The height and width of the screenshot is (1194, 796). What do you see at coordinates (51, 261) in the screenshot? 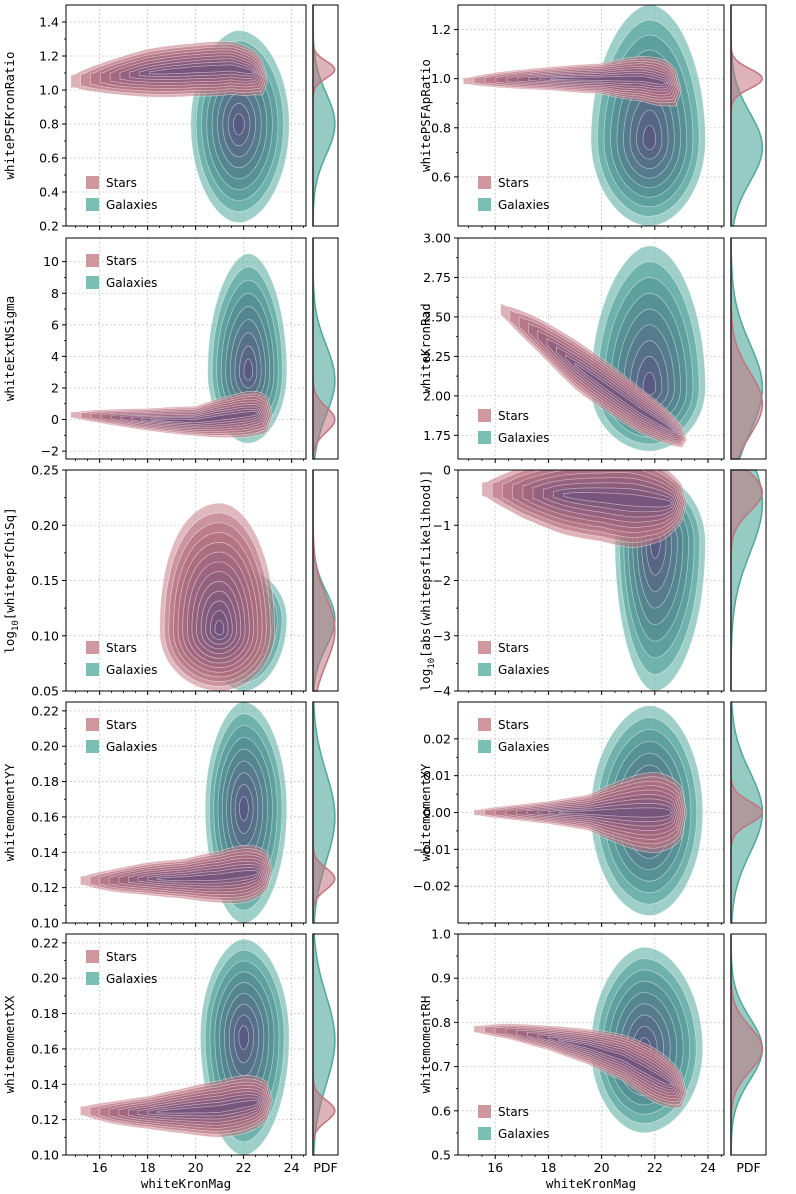
I see `y-tick-label: 10` at bounding box center [51, 261].